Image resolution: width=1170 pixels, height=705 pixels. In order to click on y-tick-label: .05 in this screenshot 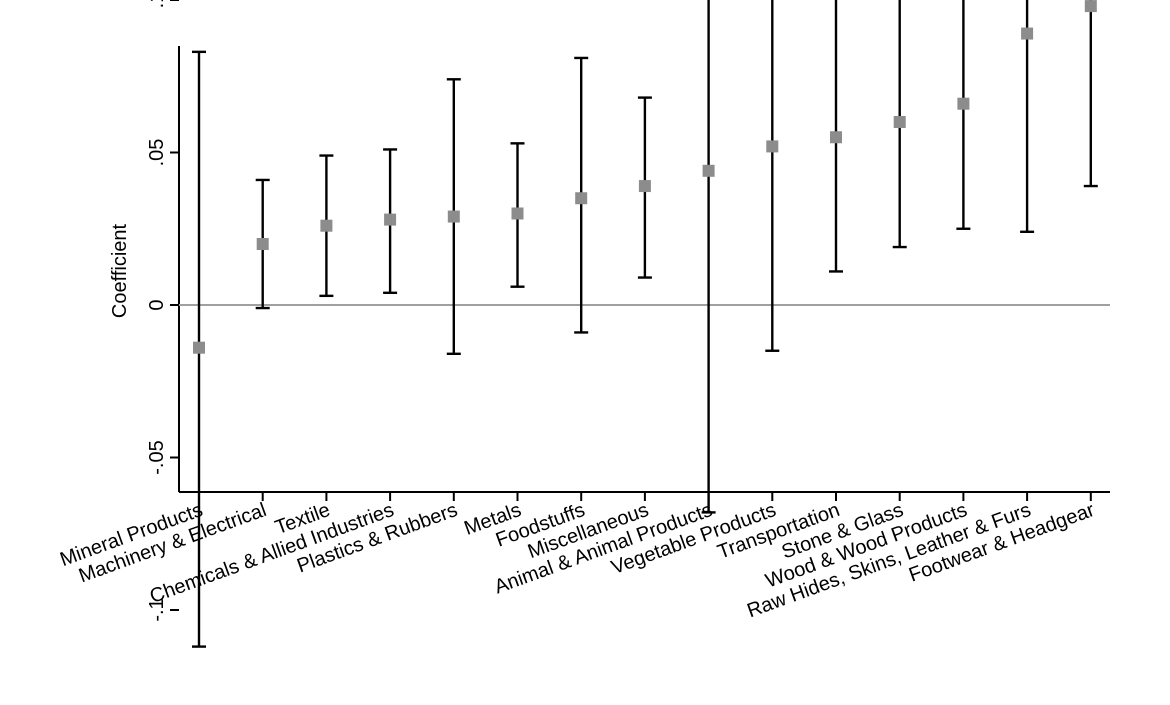, I will do `click(157, 153)`.